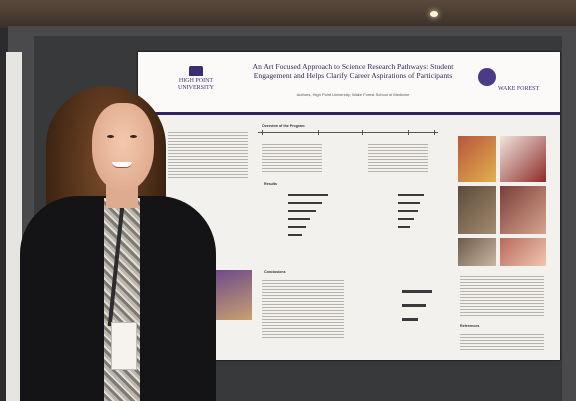 This screenshot has width=576, height=401. Describe the element at coordinates (275, 272) in the screenshot. I see `section-heading-conclusions: Conclusions` at that location.